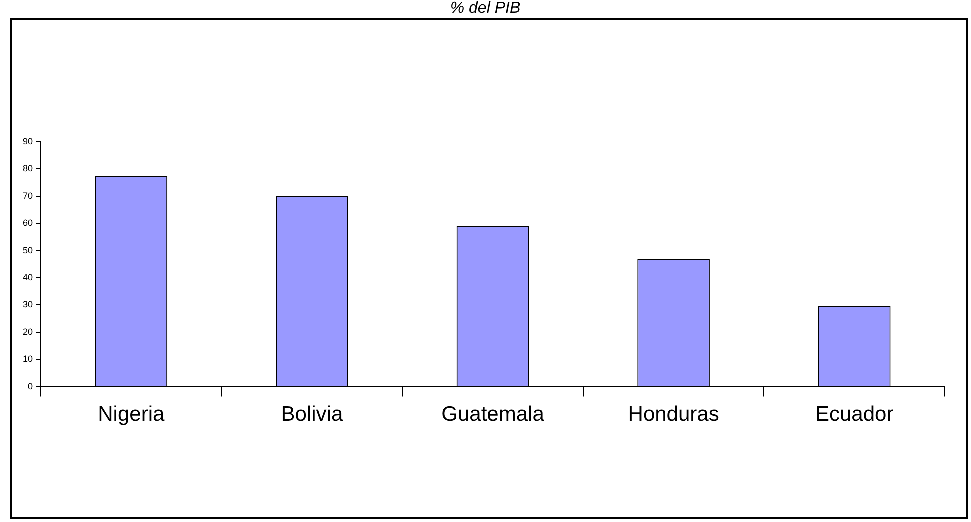  Describe the element at coordinates (28, 141) in the screenshot. I see `y-tick-label: 90` at that location.